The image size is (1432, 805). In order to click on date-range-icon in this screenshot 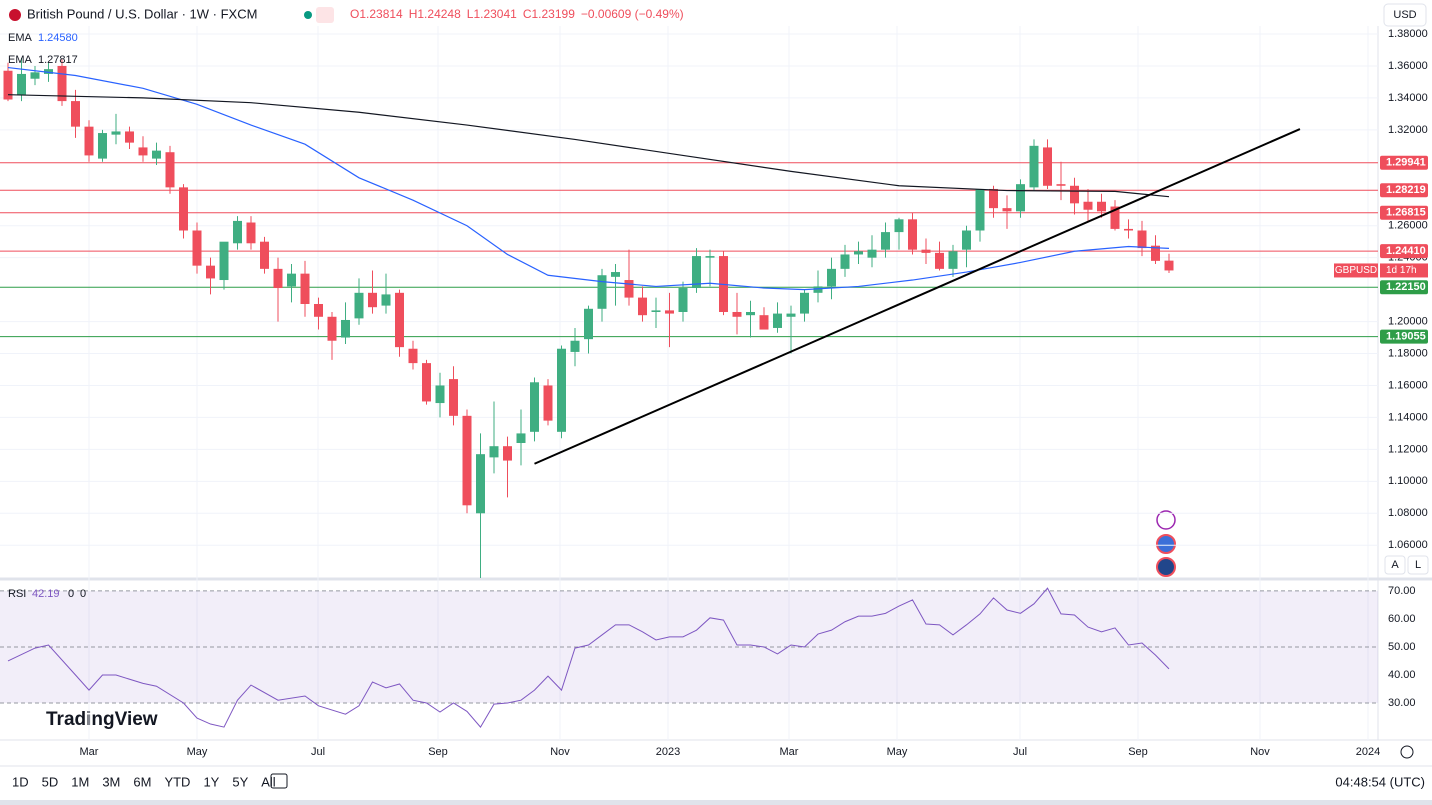, I will do `click(279, 781)`.